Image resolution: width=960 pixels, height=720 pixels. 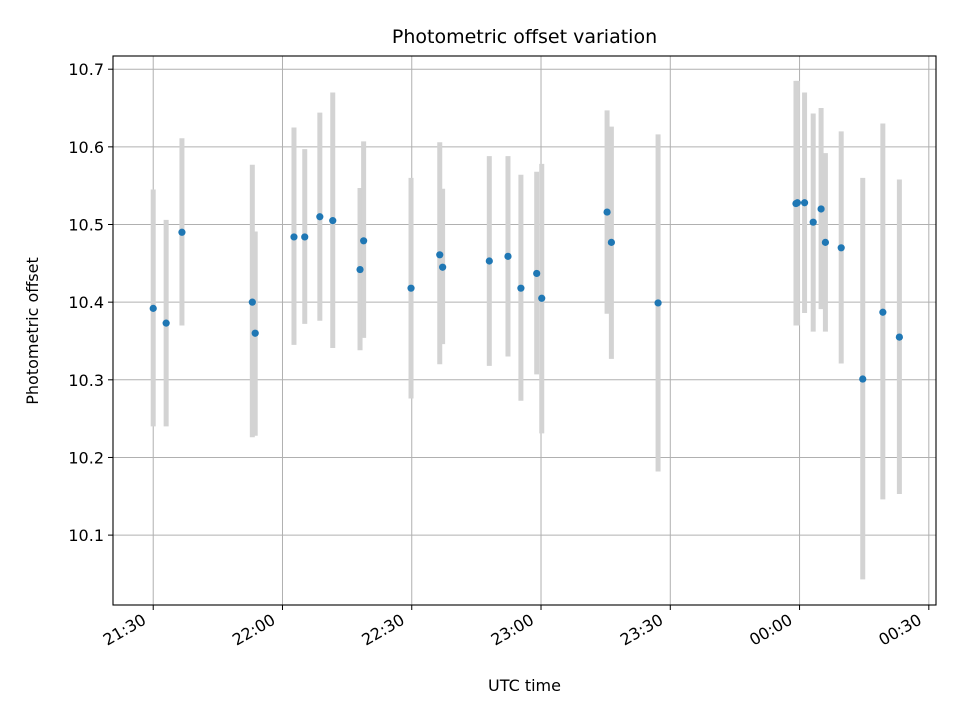 I want to click on y-tick-label: 10.6, so click(x=86, y=147).